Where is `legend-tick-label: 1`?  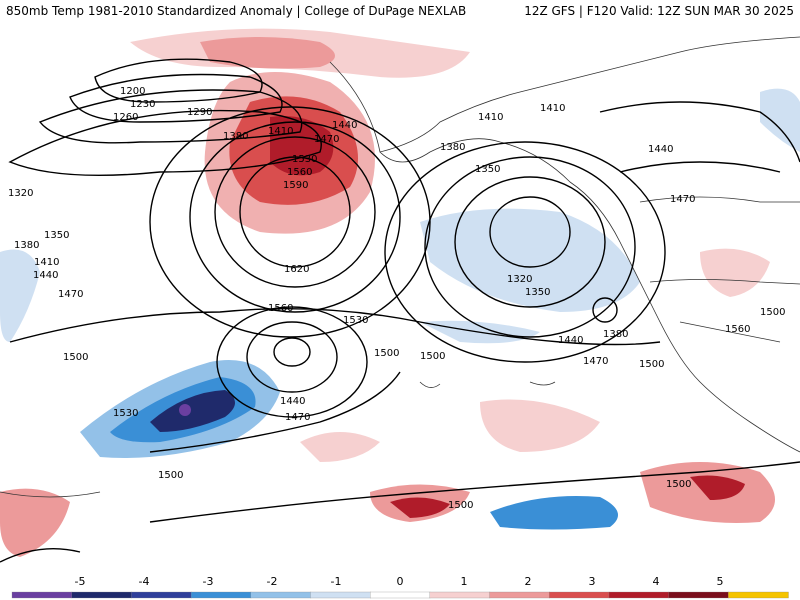 legend-tick-label: 1 is located at coordinates (464, 581).